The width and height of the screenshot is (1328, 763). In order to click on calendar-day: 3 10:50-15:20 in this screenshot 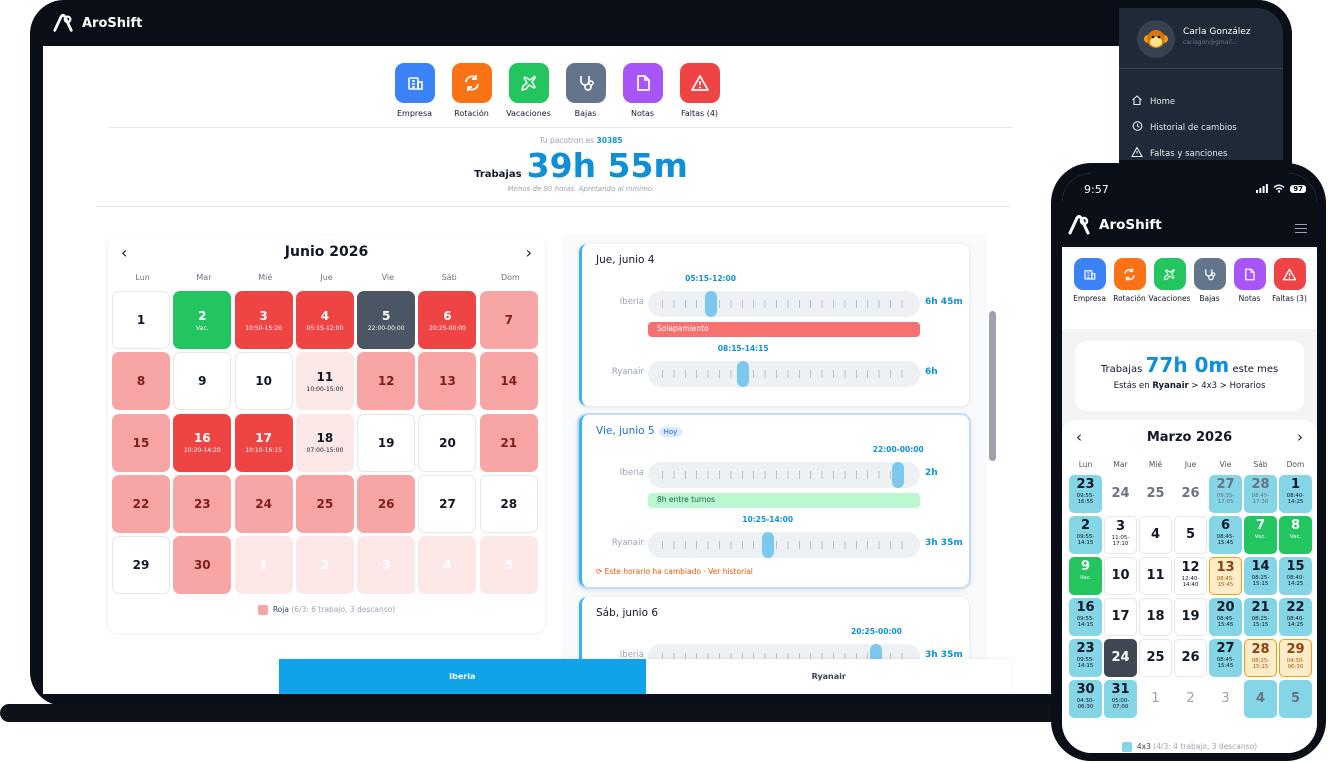, I will do `click(263, 320)`.